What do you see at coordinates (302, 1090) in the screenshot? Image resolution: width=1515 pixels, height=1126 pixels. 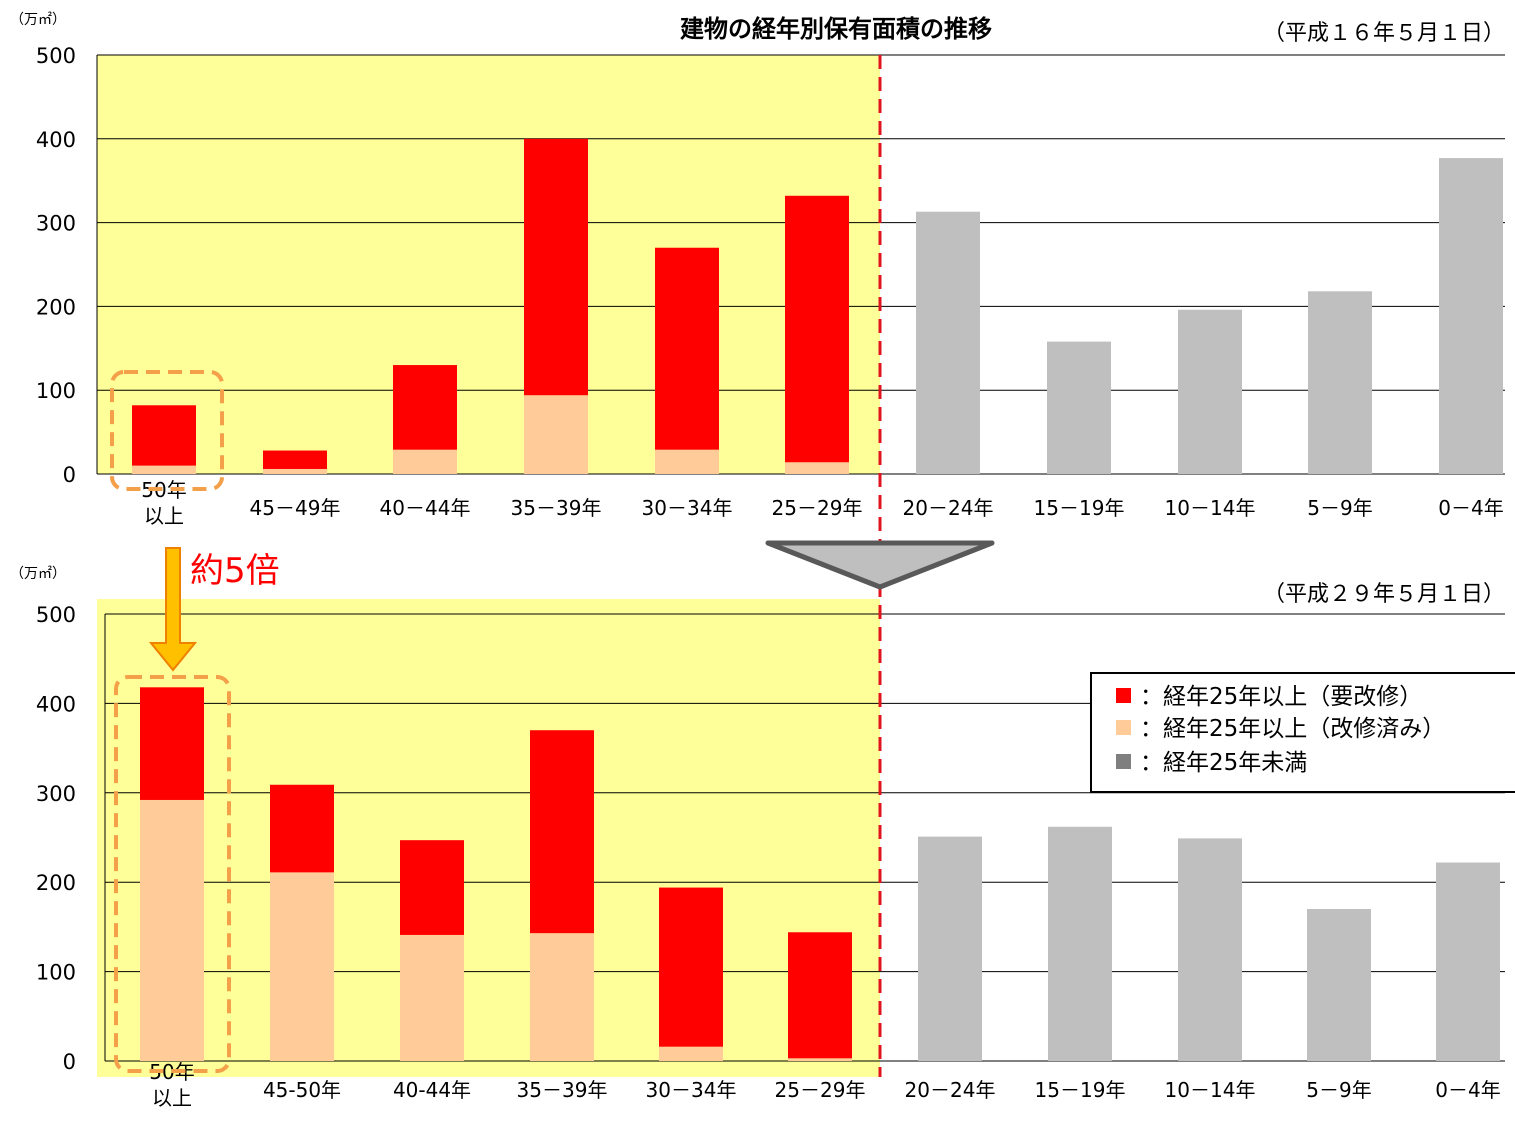 I see `x-tick-label: 45-50年` at bounding box center [302, 1090].